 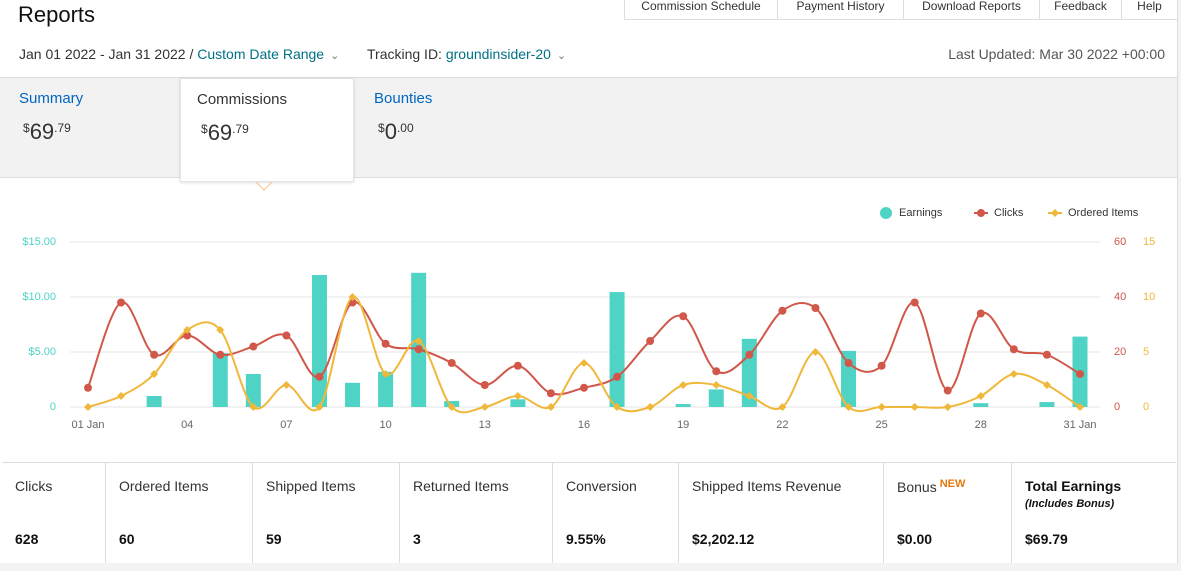 What do you see at coordinates (1080, 10) in the screenshot?
I see `header-button: Feedback` at bounding box center [1080, 10].